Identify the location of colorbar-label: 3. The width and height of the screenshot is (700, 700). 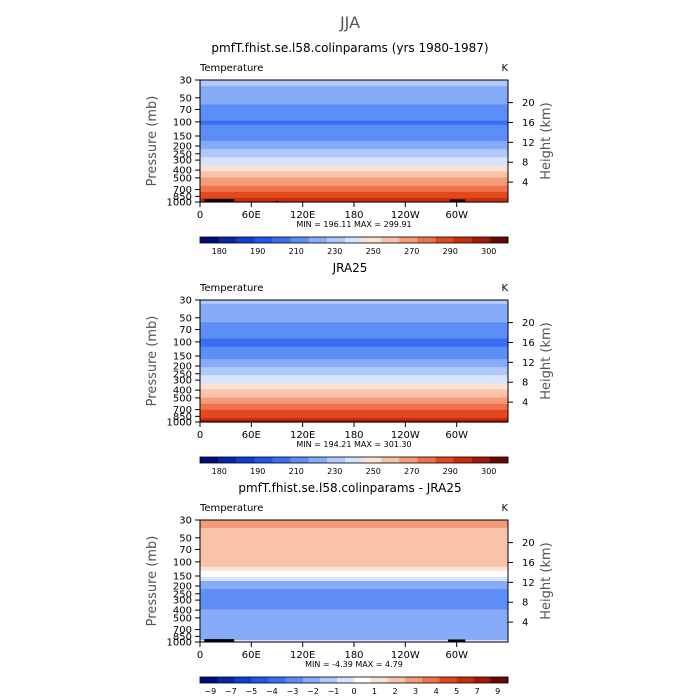
(415, 691).